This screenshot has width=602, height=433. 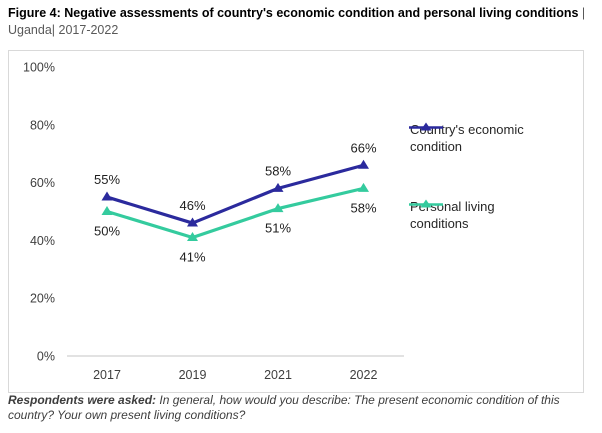 I want to click on y-axis-tick-label: 40%, so click(x=42, y=241).